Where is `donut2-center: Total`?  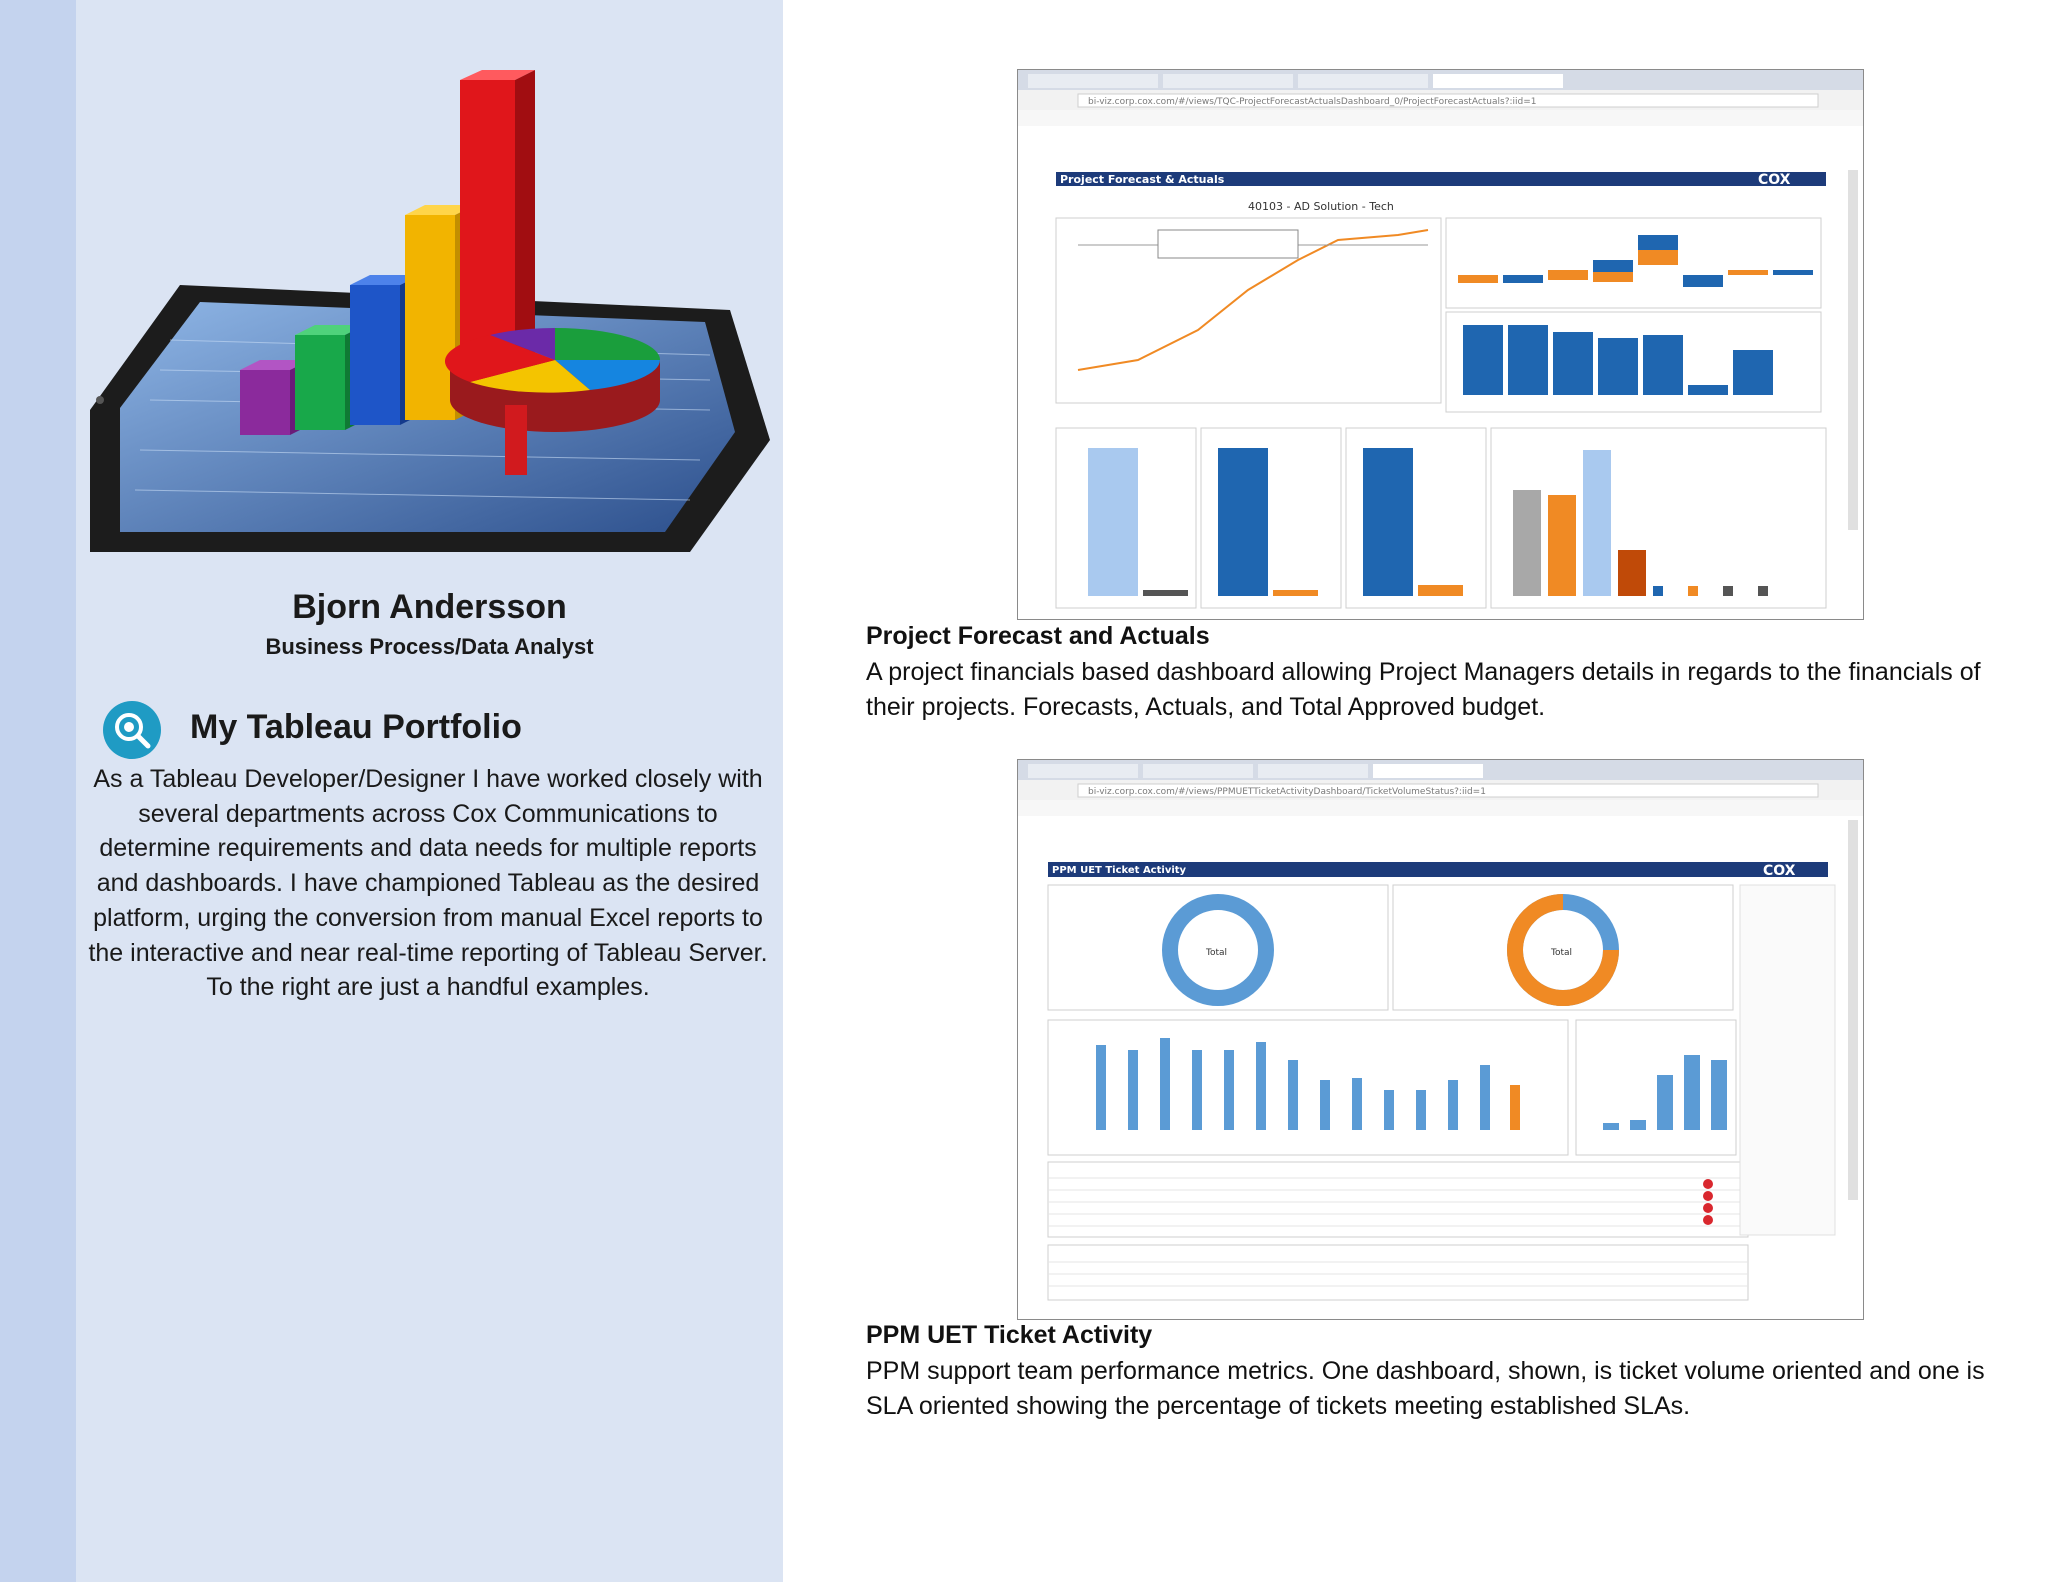 donut2-center: Total is located at coordinates (1561, 953).